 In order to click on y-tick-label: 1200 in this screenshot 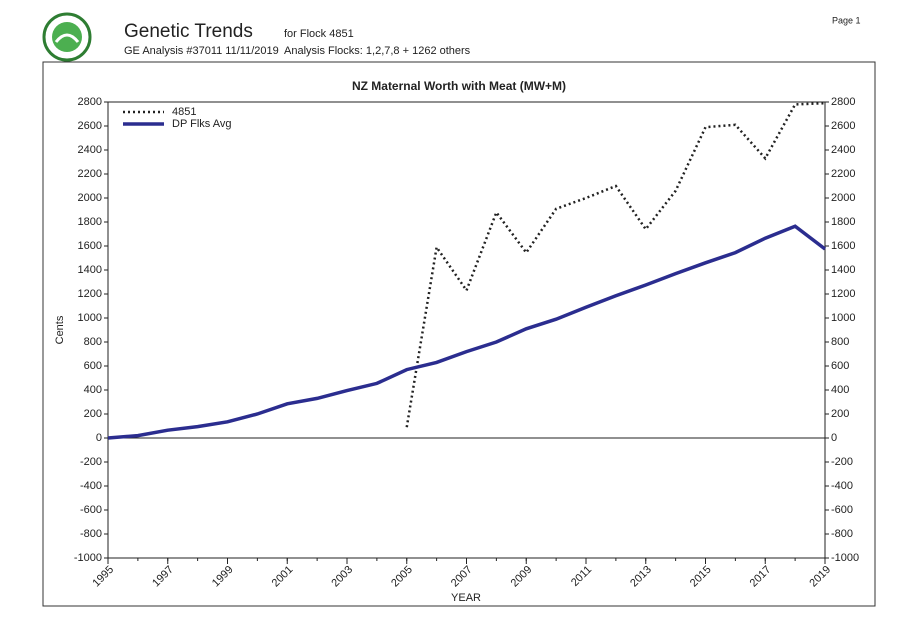, I will do `click(90, 294)`.